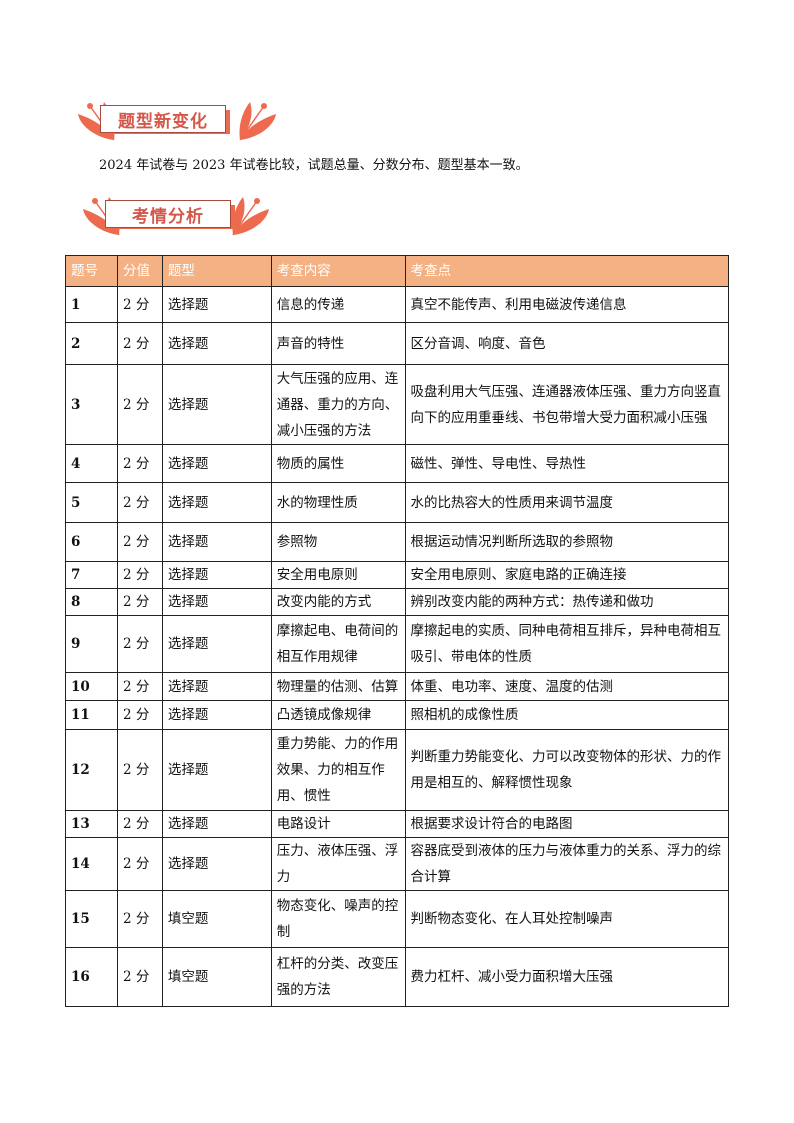 The height and width of the screenshot is (1123, 794). Describe the element at coordinates (567, 864) in the screenshot. I see `cell-points: 容器底受到液体的压力与液体重力的关系、浮力的综合计算` at that location.